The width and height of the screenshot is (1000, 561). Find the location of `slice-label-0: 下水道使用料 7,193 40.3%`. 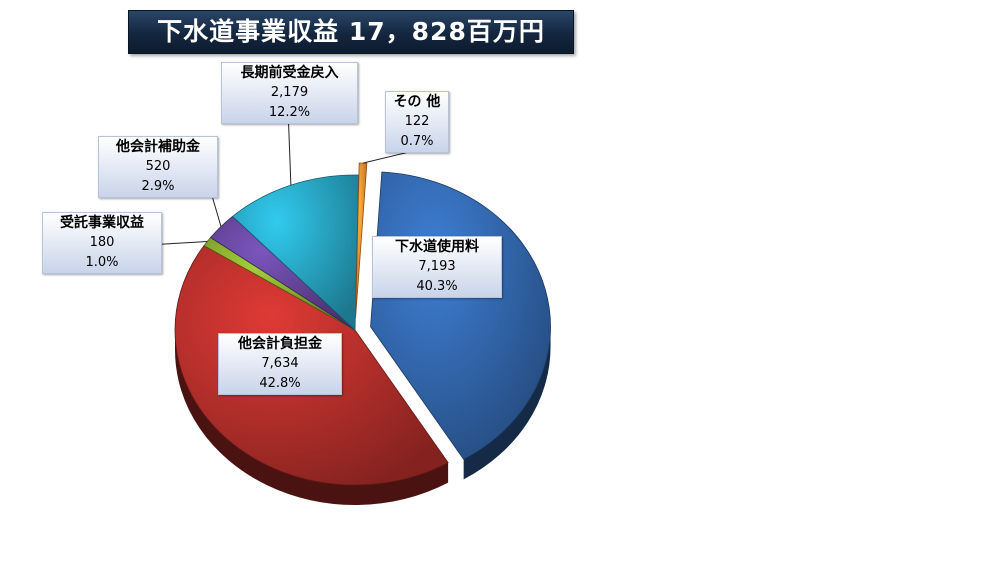

slice-label-0: 下水道使用料 7,193 40.3% is located at coordinates (437, 267).